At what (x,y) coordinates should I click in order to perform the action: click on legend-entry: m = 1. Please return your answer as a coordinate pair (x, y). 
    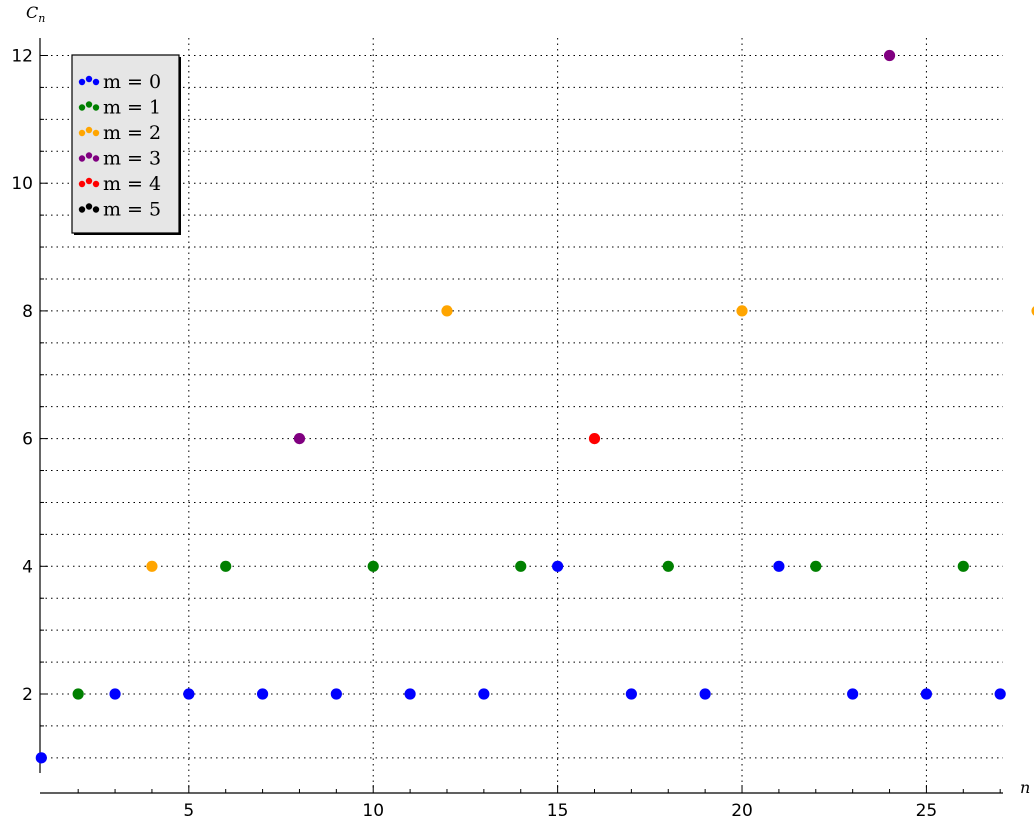
    Looking at the image, I should click on (119, 108).